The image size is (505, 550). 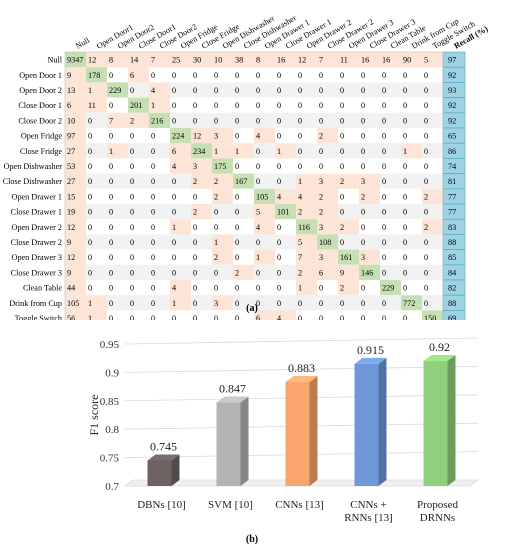 What do you see at coordinates (239, 60) in the screenshot?
I see `cell-value: 38` at bounding box center [239, 60].